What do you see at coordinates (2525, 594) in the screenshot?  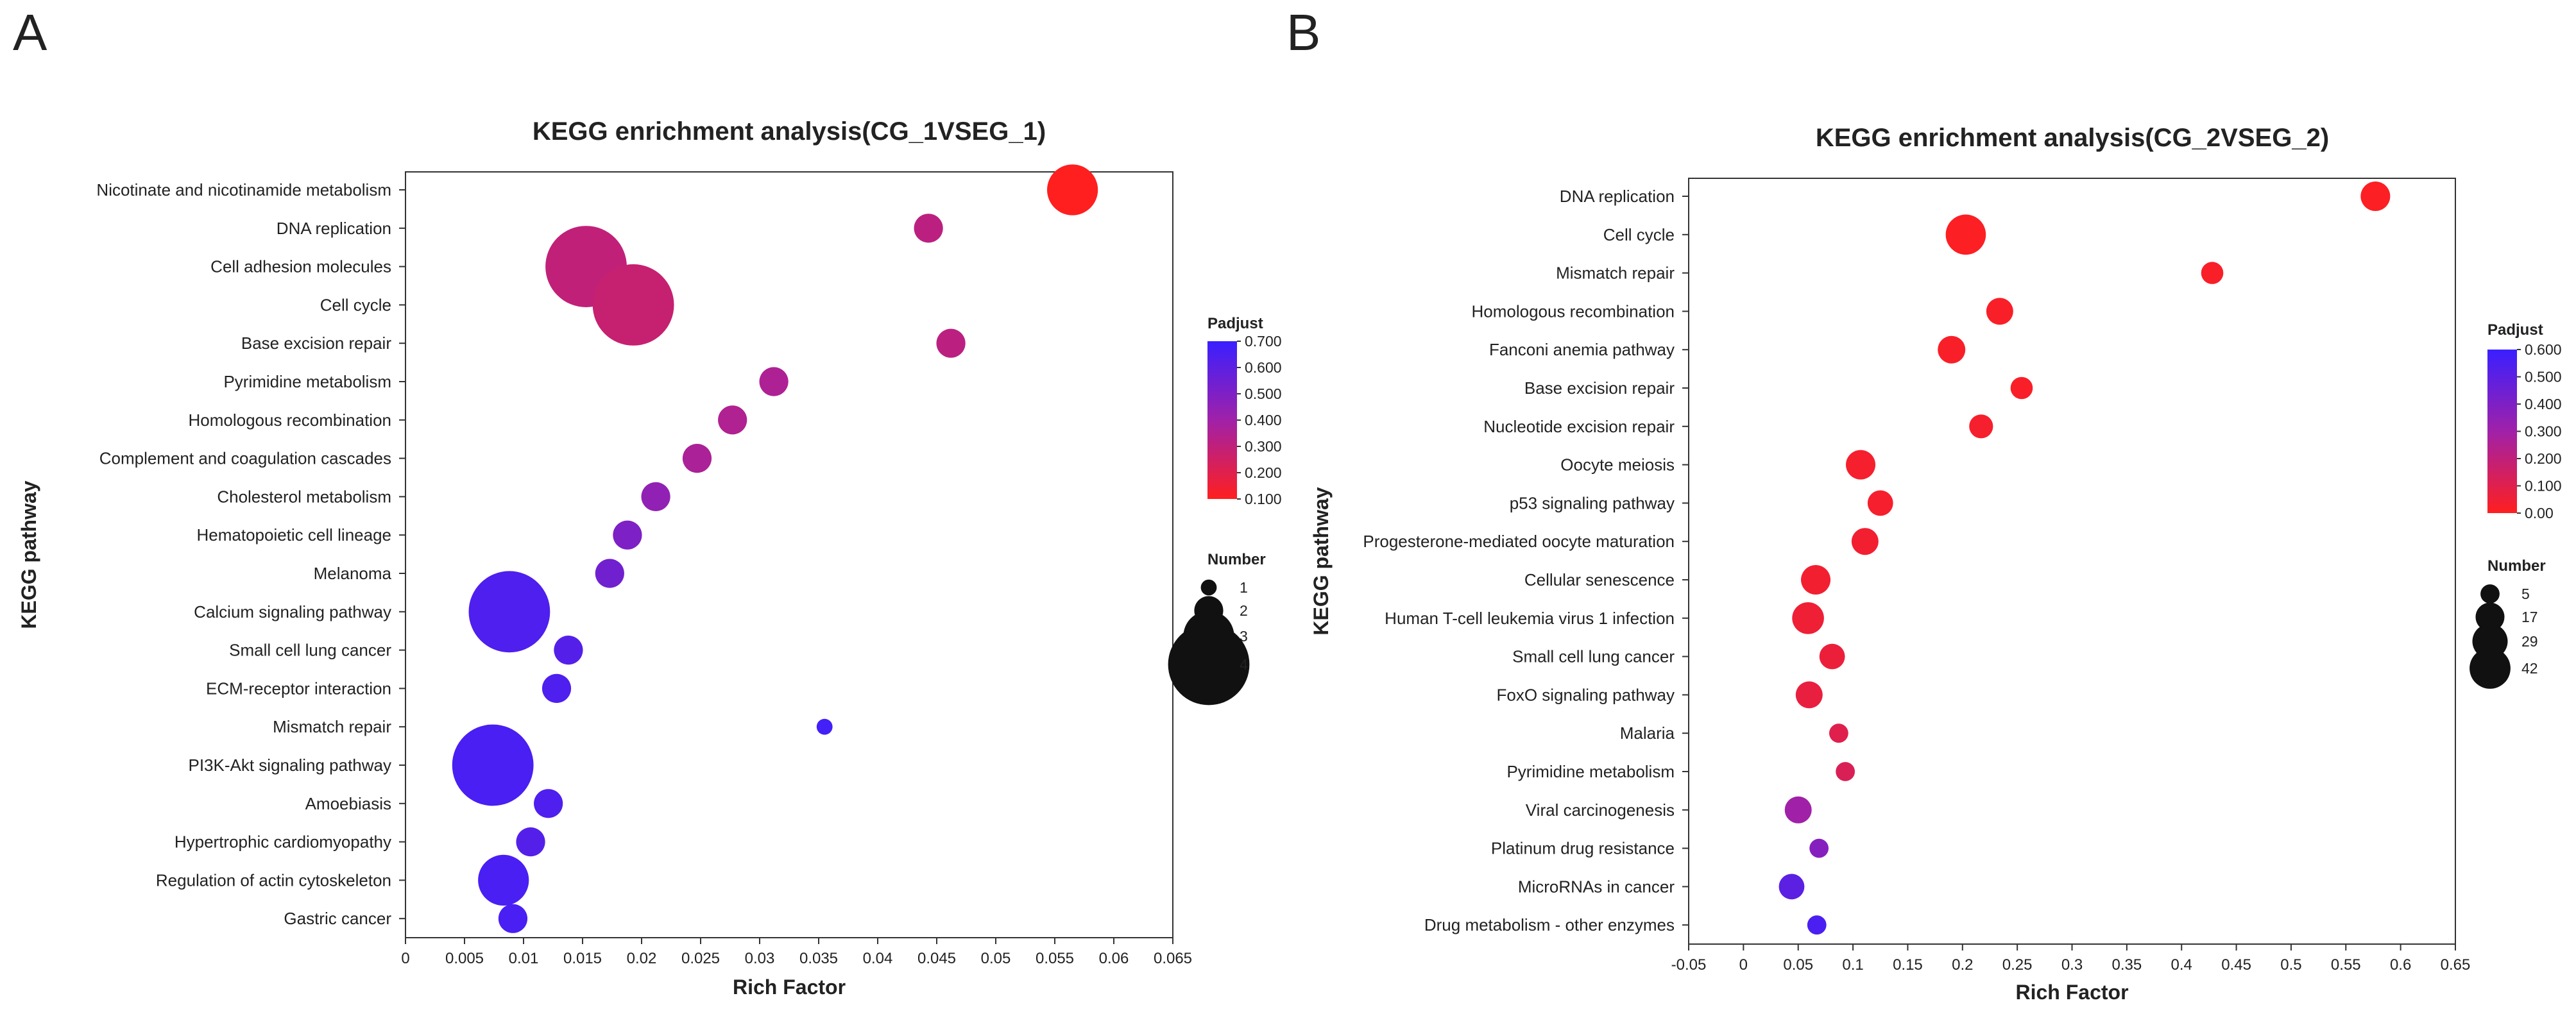 I see `size-legend-label-b: 5` at bounding box center [2525, 594].